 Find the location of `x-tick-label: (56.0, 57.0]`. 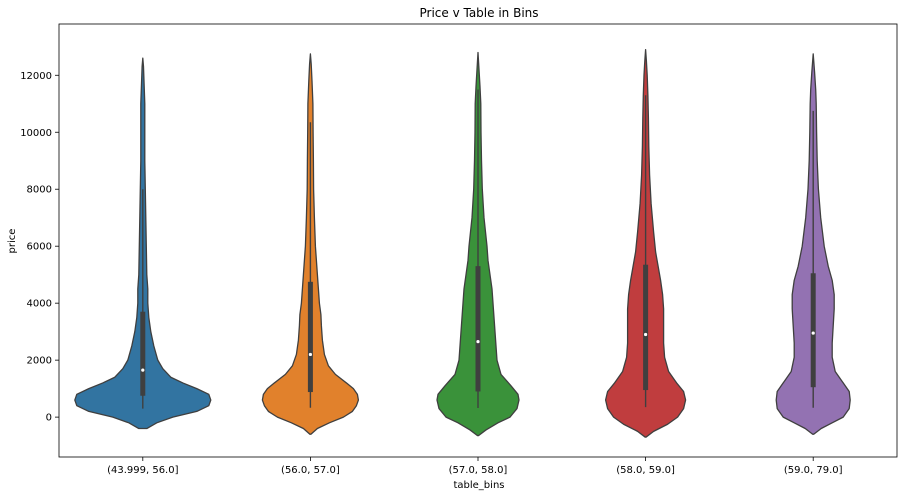

x-tick-label: (56.0, 57.0] is located at coordinates (310, 470).